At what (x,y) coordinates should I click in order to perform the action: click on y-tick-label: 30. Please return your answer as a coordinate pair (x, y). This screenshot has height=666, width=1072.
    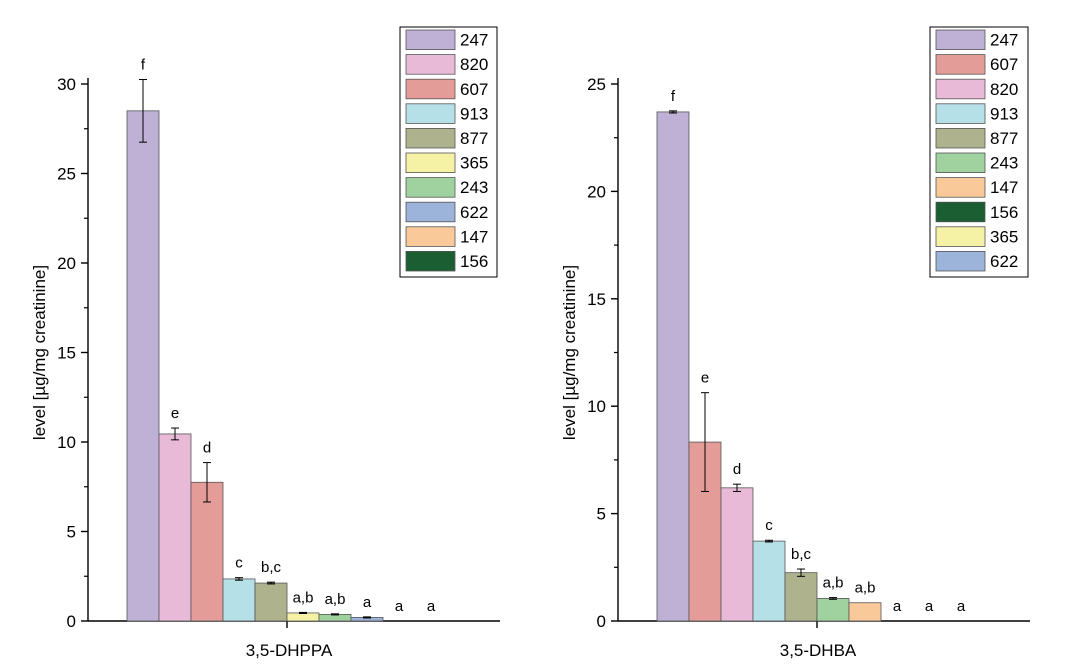
    Looking at the image, I should click on (66, 84).